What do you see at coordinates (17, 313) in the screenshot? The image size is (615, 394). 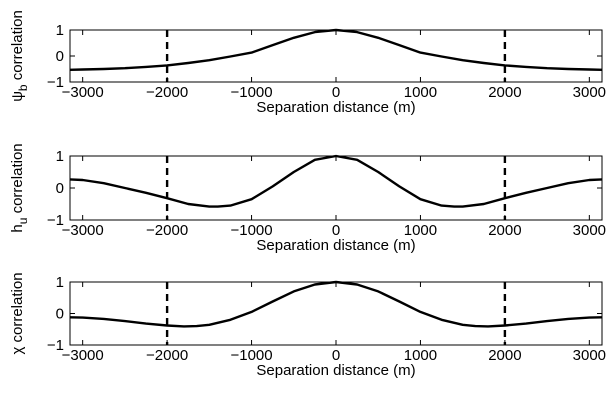 I see `y-axis-label: χ correlation` at bounding box center [17, 313].